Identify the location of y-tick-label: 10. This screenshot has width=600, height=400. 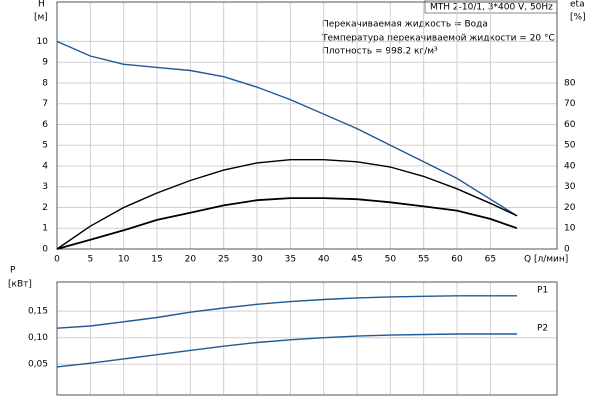
(43, 42).